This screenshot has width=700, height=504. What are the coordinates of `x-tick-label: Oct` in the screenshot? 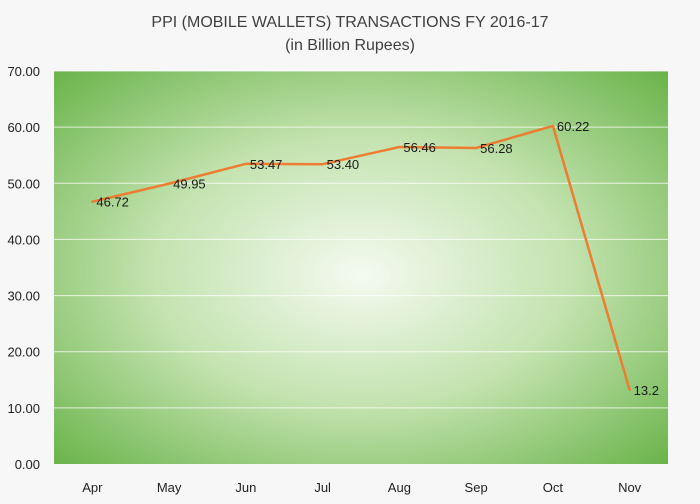 It's located at (553, 487).